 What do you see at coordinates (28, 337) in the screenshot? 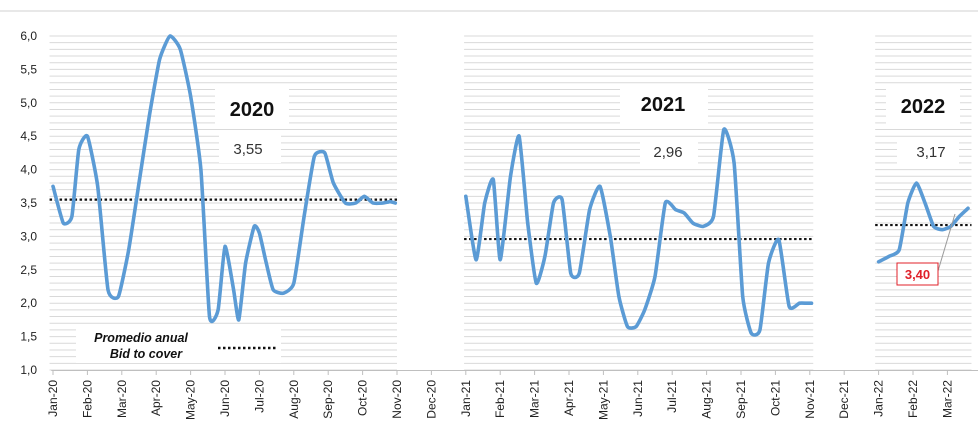
I see `y-tick-label: 1,5` at bounding box center [28, 337].